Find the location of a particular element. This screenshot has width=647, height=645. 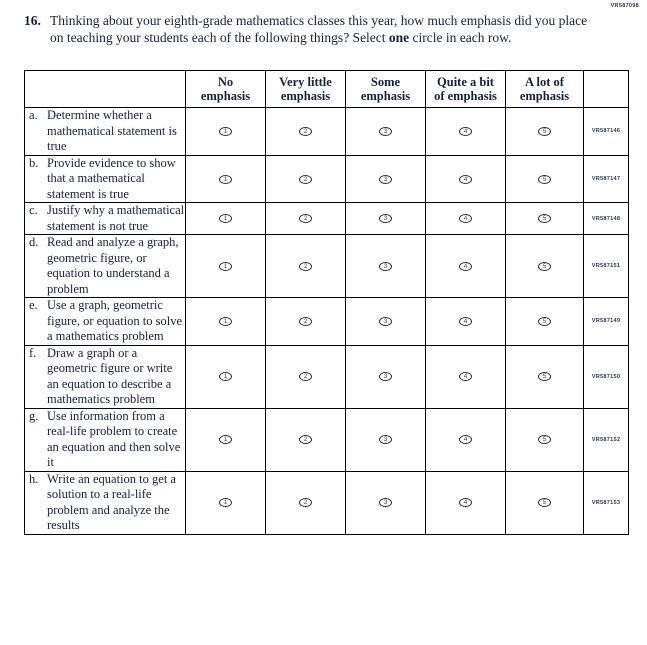

radio-bubble-h-3: 3 is located at coordinates (385, 503).